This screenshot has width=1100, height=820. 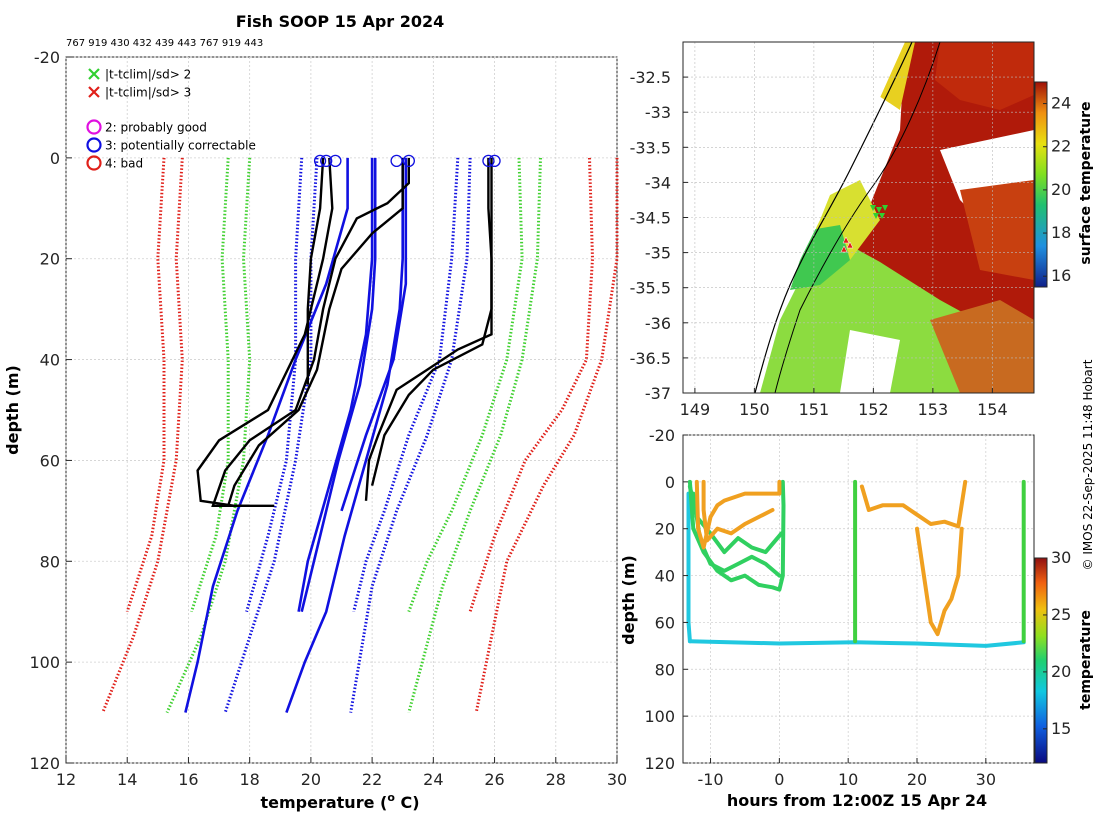 What do you see at coordinates (665, 669) in the screenshot?
I see `dt-y-tick-label: 80` at bounding box center [665, 669].